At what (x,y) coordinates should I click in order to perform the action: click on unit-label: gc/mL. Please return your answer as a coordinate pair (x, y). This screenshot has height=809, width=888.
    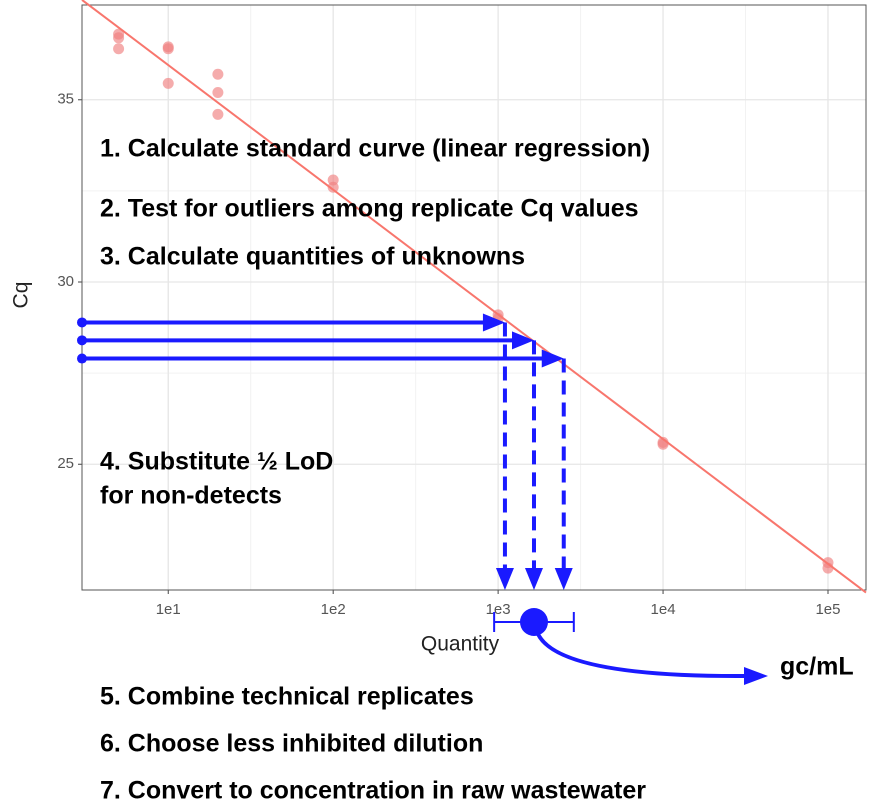
    Looking at the image, I should click on (817, 667).